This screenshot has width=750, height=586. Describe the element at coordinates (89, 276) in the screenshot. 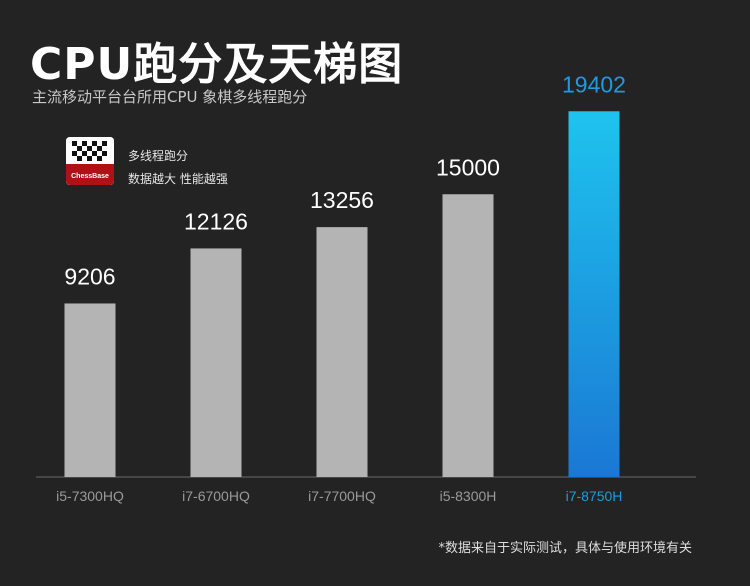

I see `value-label-i5-7300HQ: 9206` at that location.